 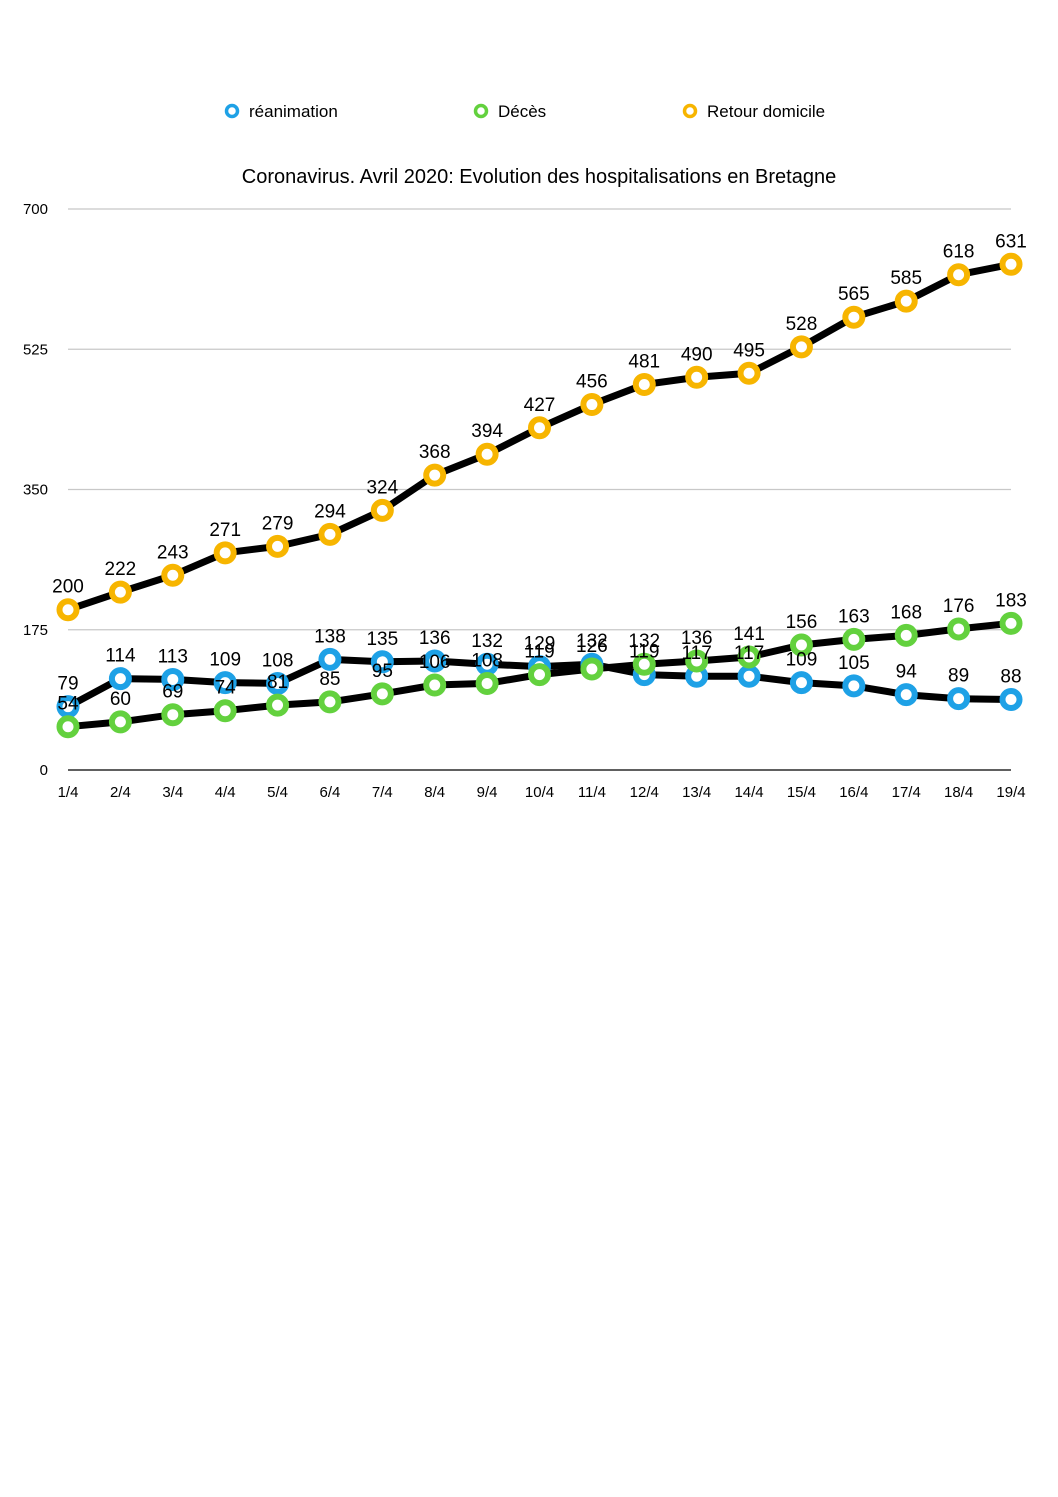 I want to click on data-label: 129, so click(x=540, y=644).